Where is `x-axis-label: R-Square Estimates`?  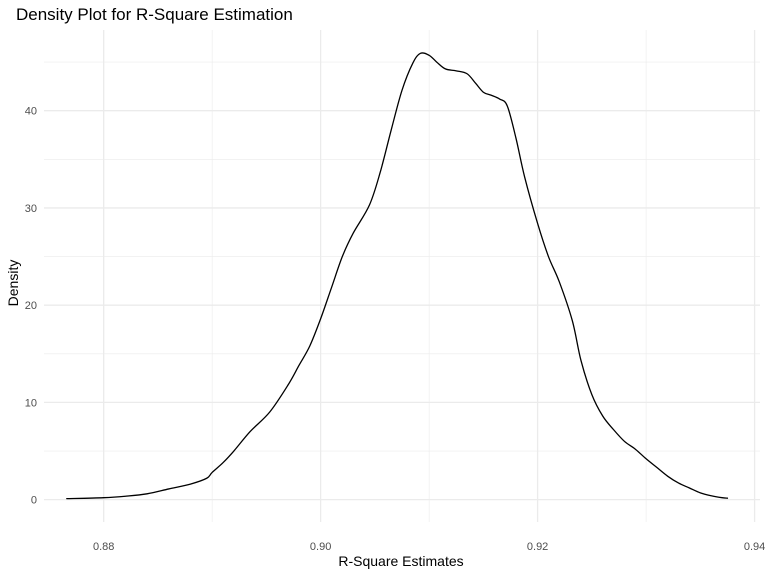 x-axis-label: R-Square Estimates is located at coordinates (400, 561).